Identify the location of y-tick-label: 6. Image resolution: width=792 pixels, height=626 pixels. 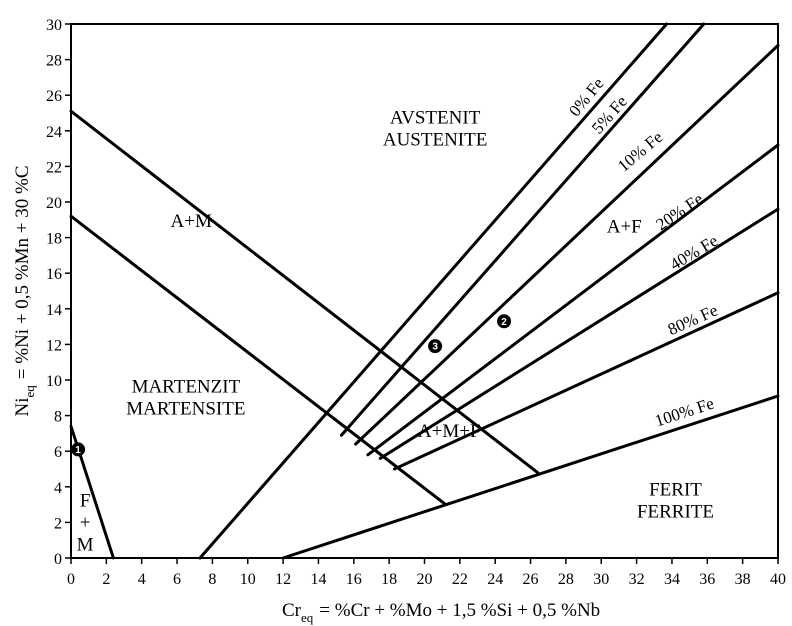
(58, 452).